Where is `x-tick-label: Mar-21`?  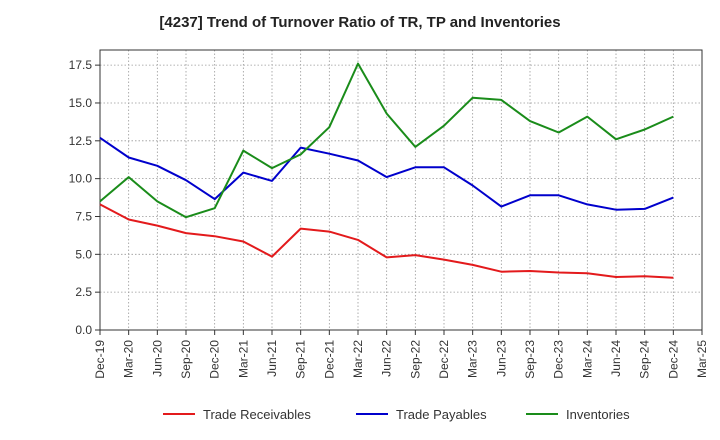 x-tick-label: Mar-21 is located at coordinates (243, 359).